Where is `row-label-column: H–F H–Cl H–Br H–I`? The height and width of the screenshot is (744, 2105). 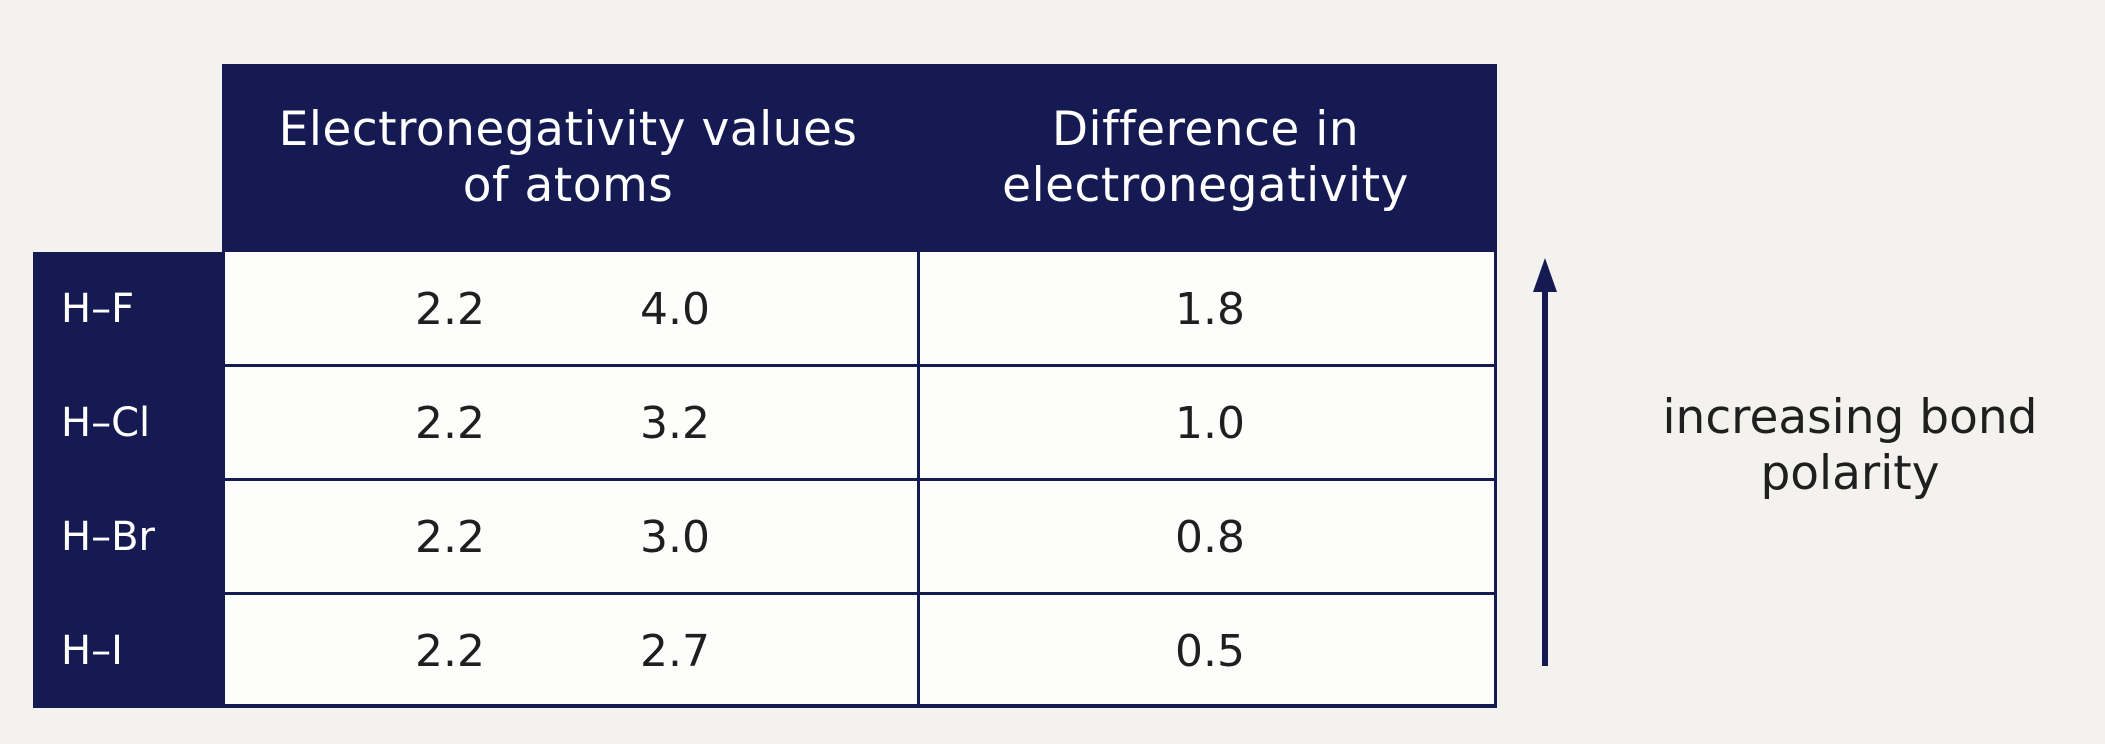
row-label-column: H–F H–Cl H–Br H–I is located at coordinates (128, 480).